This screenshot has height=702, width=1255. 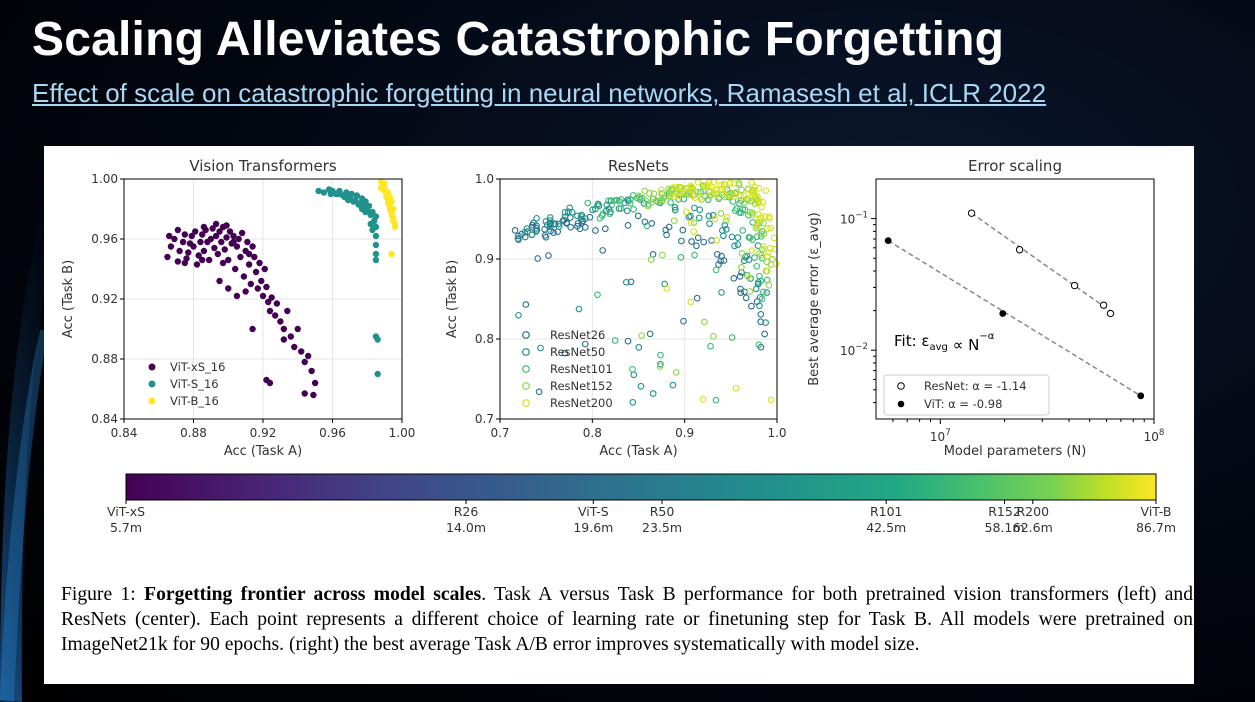 I want to click on y-tick-label: 1.0, so click(x=484, y=179).